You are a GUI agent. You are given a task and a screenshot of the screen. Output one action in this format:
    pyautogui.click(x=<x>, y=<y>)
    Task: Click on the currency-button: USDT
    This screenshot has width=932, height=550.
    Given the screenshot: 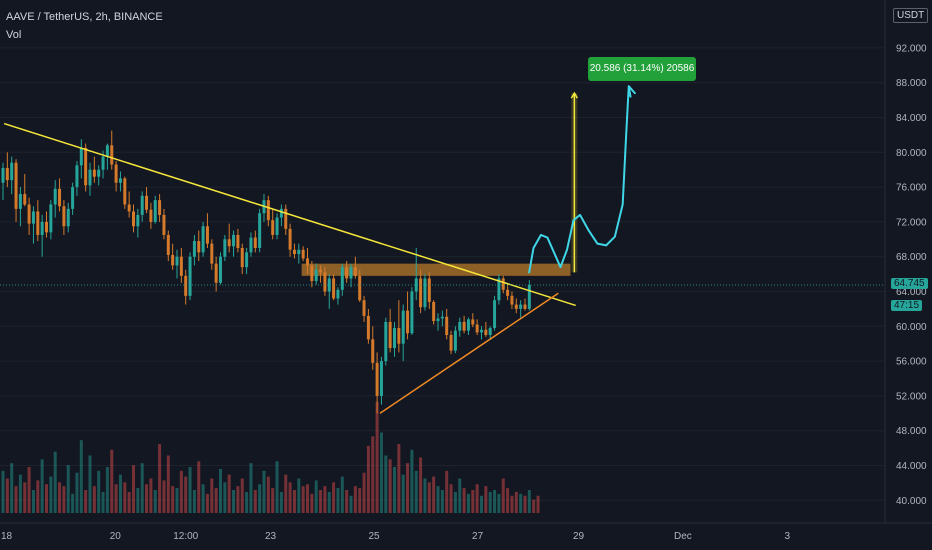 What is the action you would take?
    pyautogui.click(x=911, y=15)
    